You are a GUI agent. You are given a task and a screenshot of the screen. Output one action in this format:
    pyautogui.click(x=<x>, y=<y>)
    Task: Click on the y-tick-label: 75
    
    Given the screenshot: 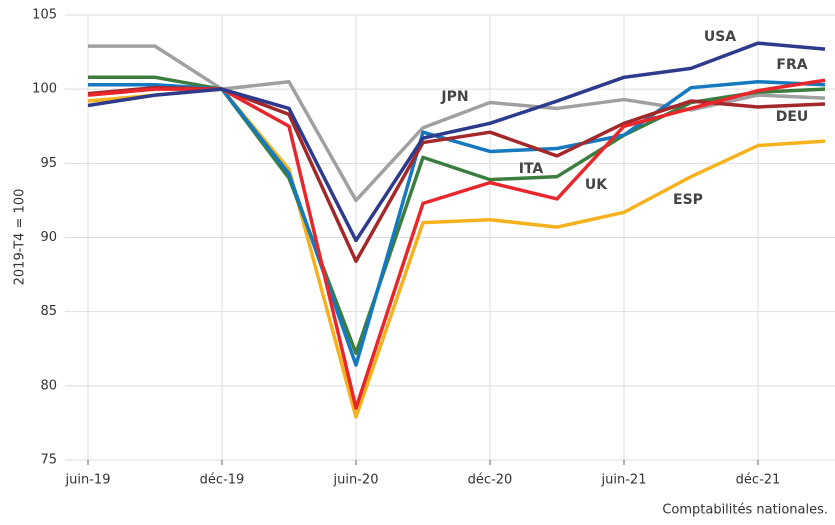 What is the action you would take?
    pyautogui.click(x=48, y=460)
    